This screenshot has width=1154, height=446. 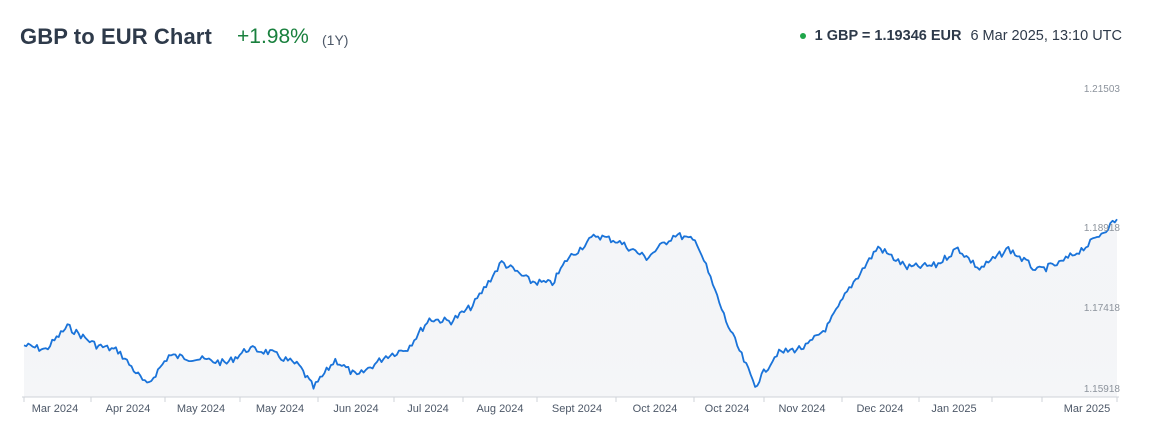 I want to click on y-tick-label: 1.18918, so click(x=1102, y=228).